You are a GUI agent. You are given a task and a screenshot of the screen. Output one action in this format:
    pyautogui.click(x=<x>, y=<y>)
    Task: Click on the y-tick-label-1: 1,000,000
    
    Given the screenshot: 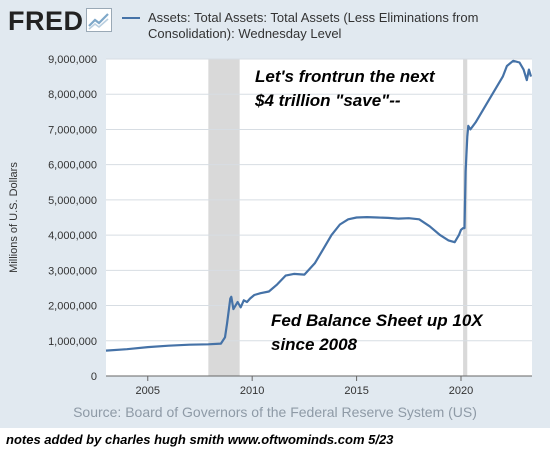 What is the action you would take?
    pyautogui.click(x=72, y=342)
    